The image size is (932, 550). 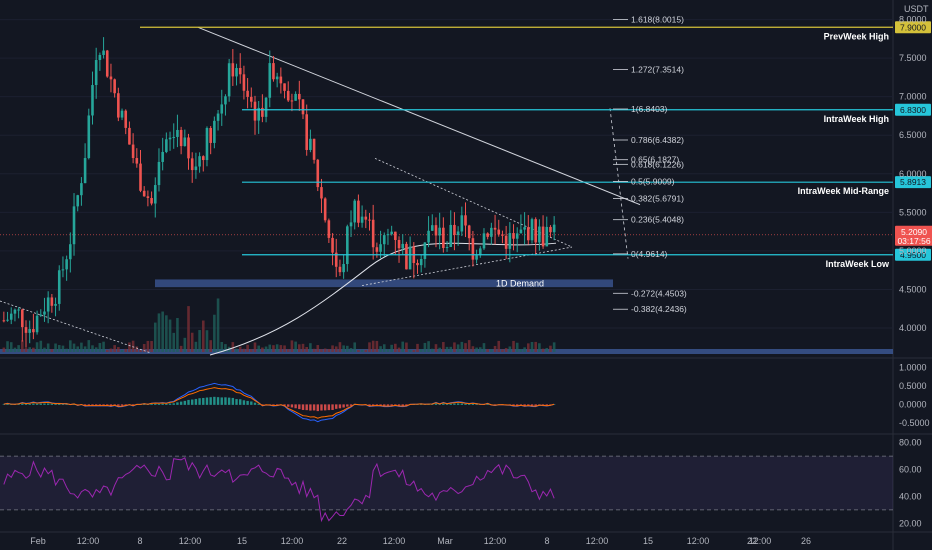 I want to click on macd-tick-label: 0.5000, so click(x=913, y=386).